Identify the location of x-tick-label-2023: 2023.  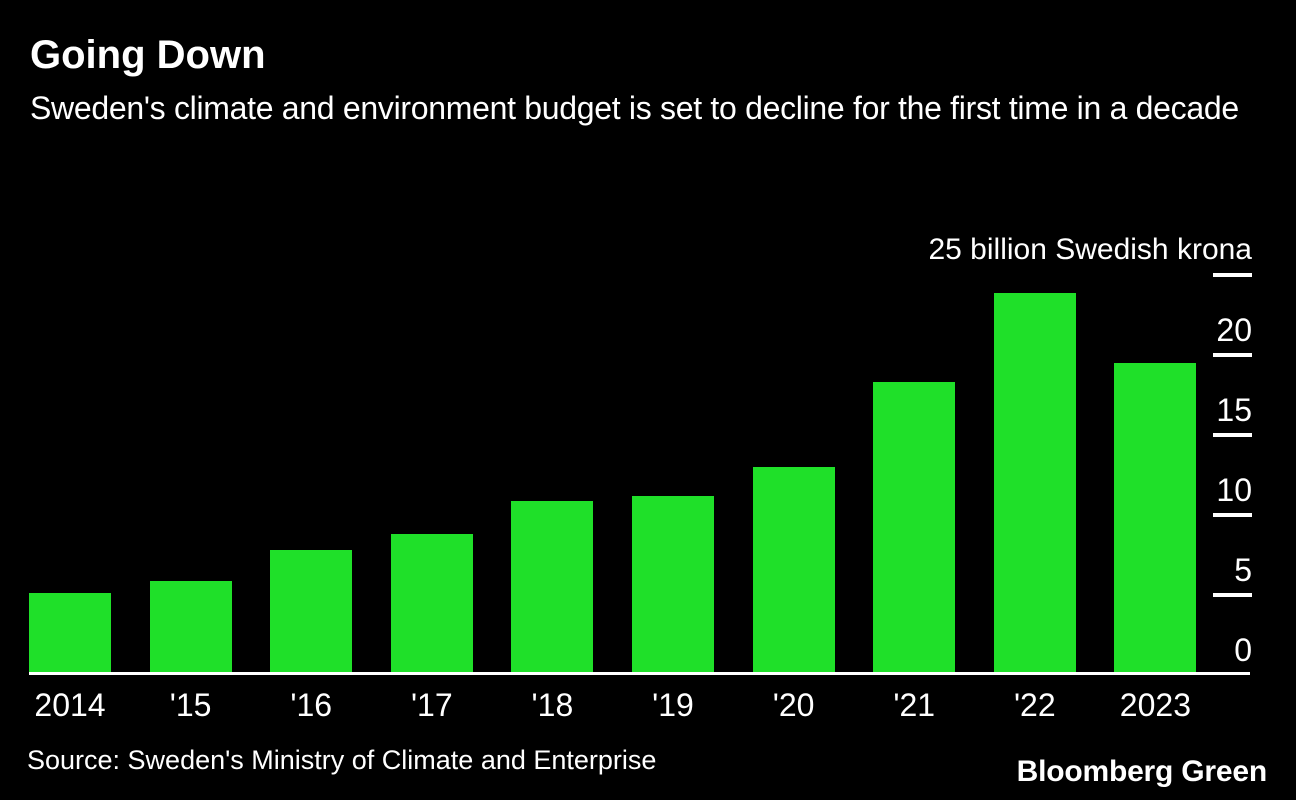
(1155, 705).